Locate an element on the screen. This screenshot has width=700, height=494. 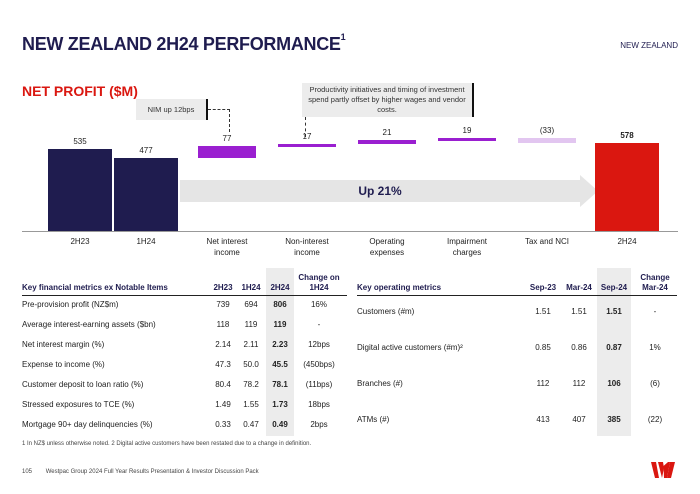
row-label: ATMs (#) is located at coordinates (373, 419).